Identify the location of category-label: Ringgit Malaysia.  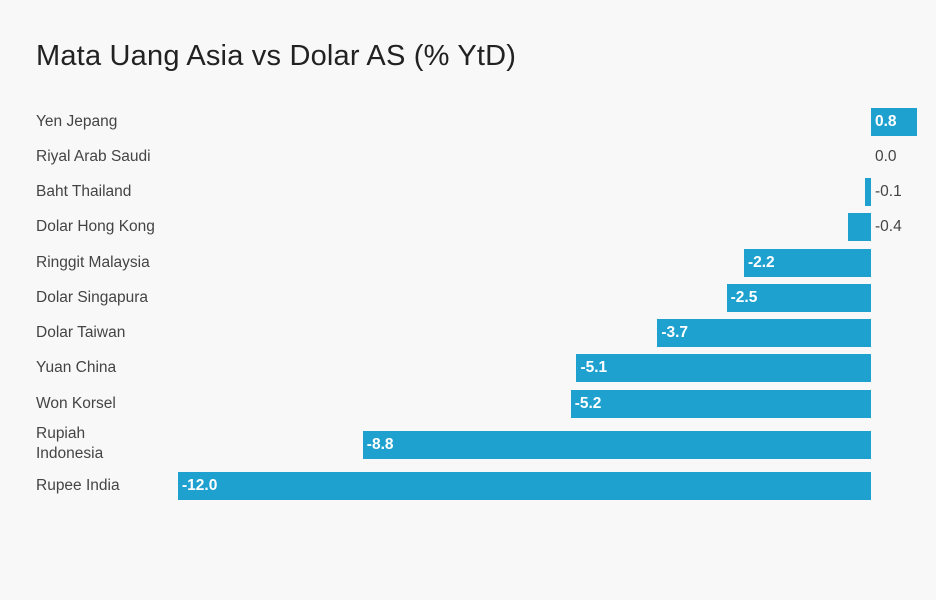
(93, 262).